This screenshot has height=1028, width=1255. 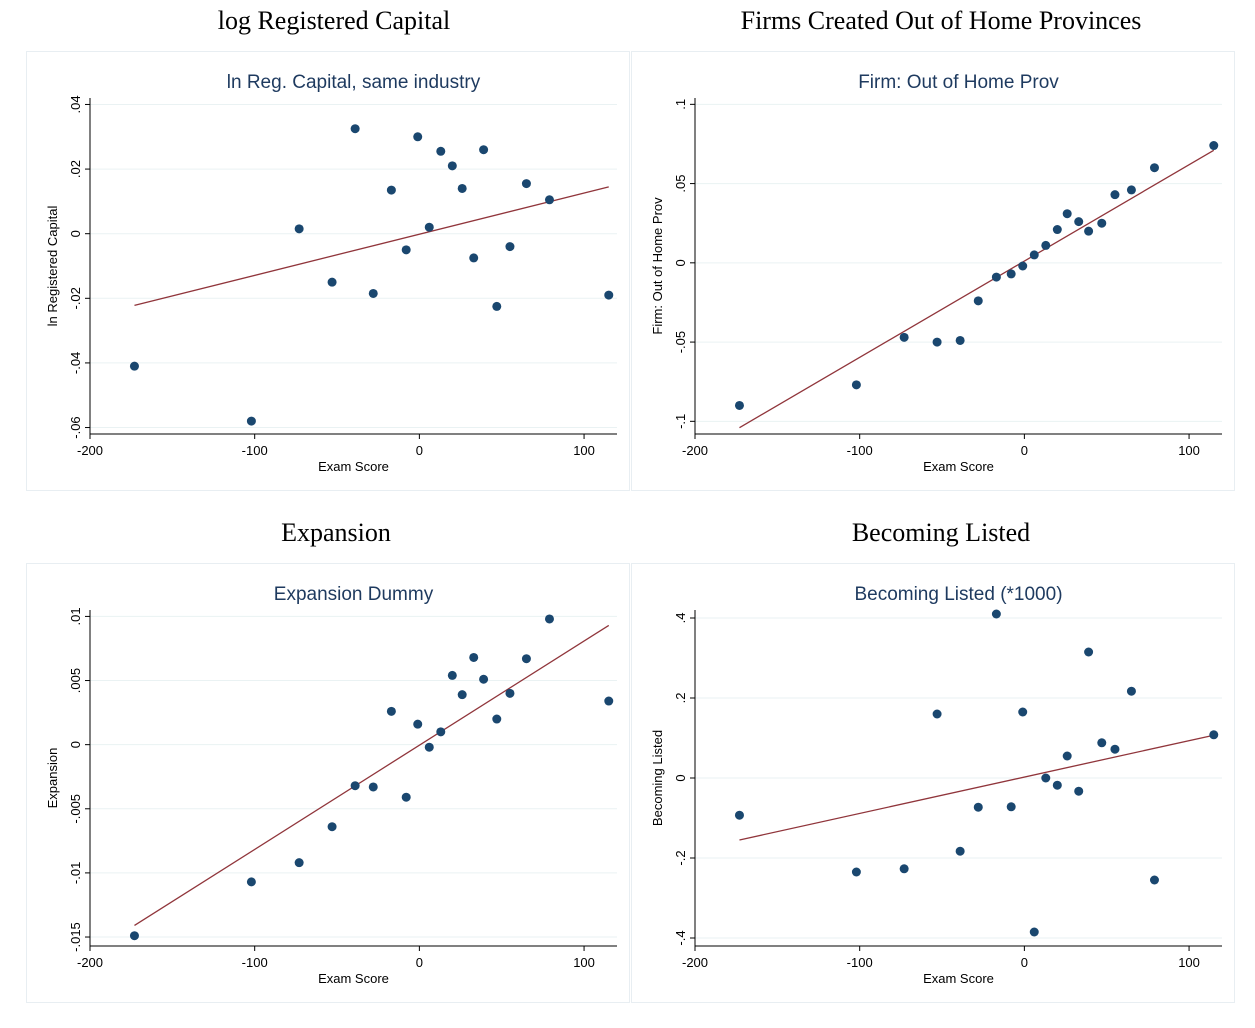 What do you see at coordinates (75, 363) in the screenshot?
I see `y-tick-label: -.04` at bounding box center [75, 363].